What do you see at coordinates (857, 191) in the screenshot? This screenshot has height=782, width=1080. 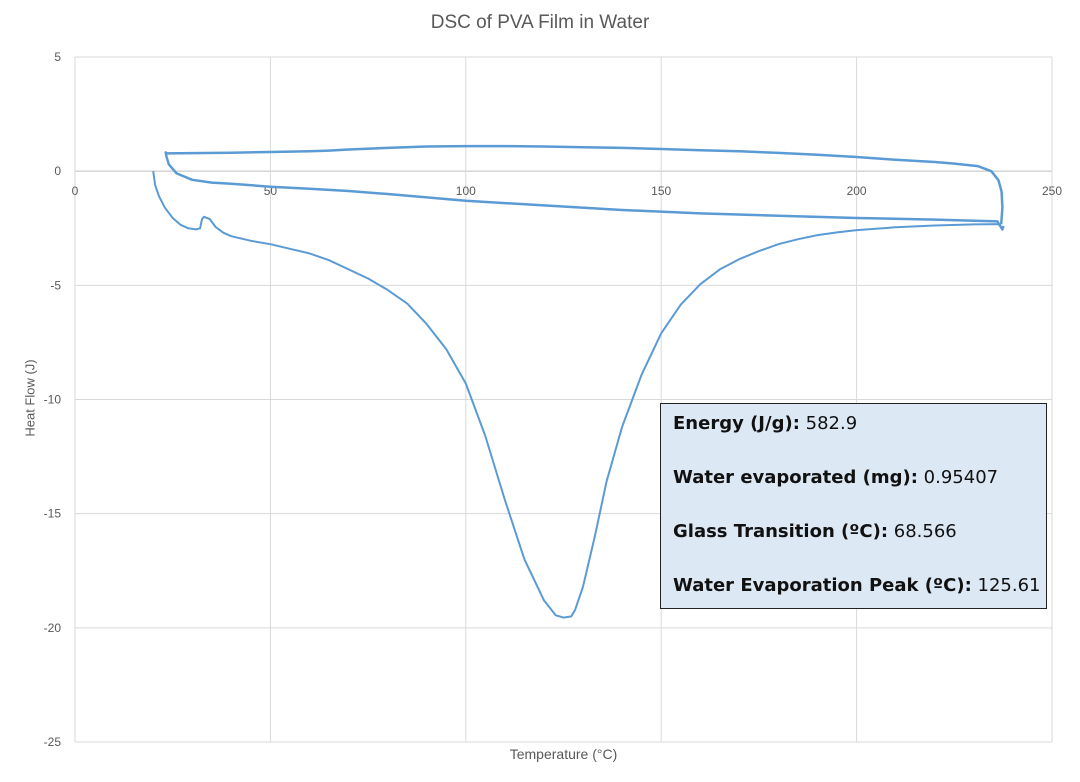 I see `x-tick-label: 200` at bounding box center [857, 191].